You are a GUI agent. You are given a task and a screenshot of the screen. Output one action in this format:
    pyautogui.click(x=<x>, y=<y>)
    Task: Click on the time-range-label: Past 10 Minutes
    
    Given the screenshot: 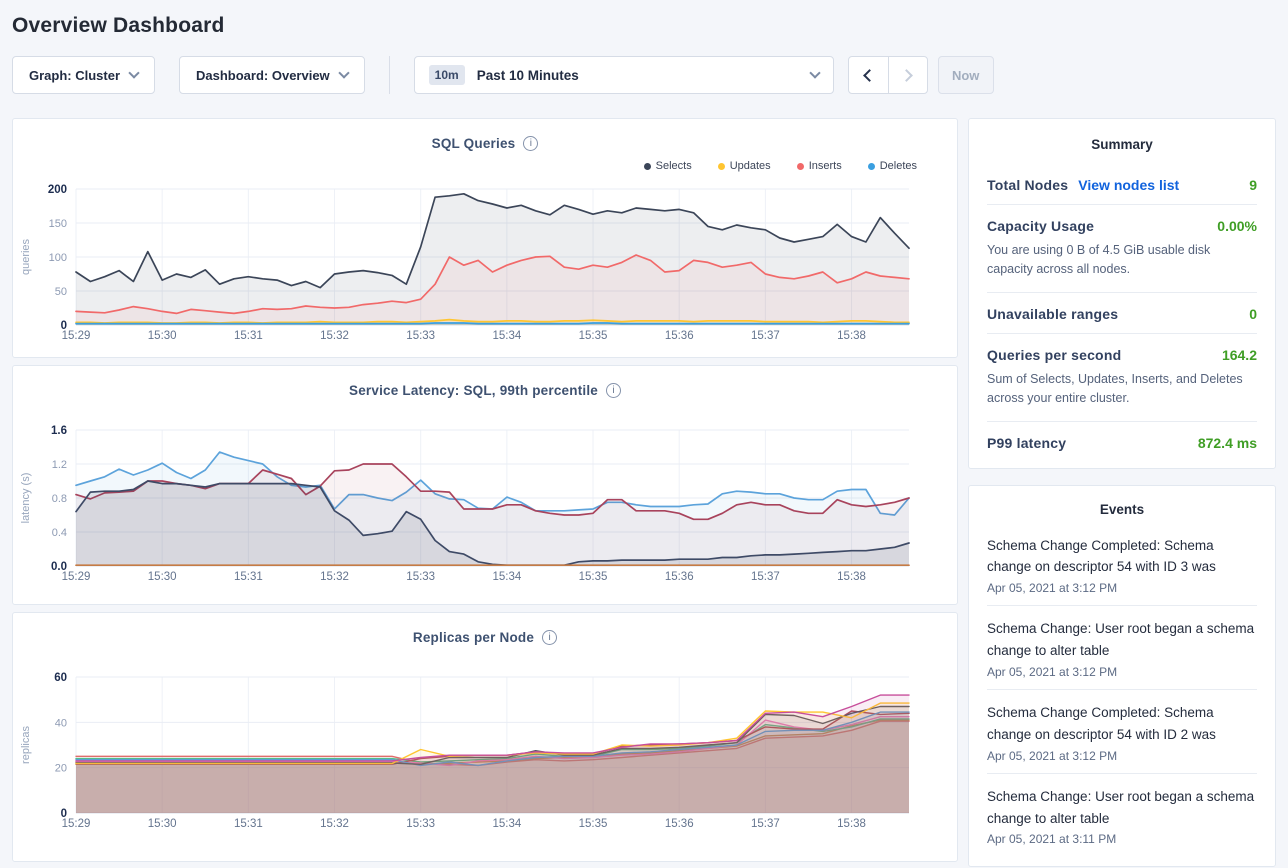 What is the action you would take?
    pyautogui.click(x=527, y=75)
    